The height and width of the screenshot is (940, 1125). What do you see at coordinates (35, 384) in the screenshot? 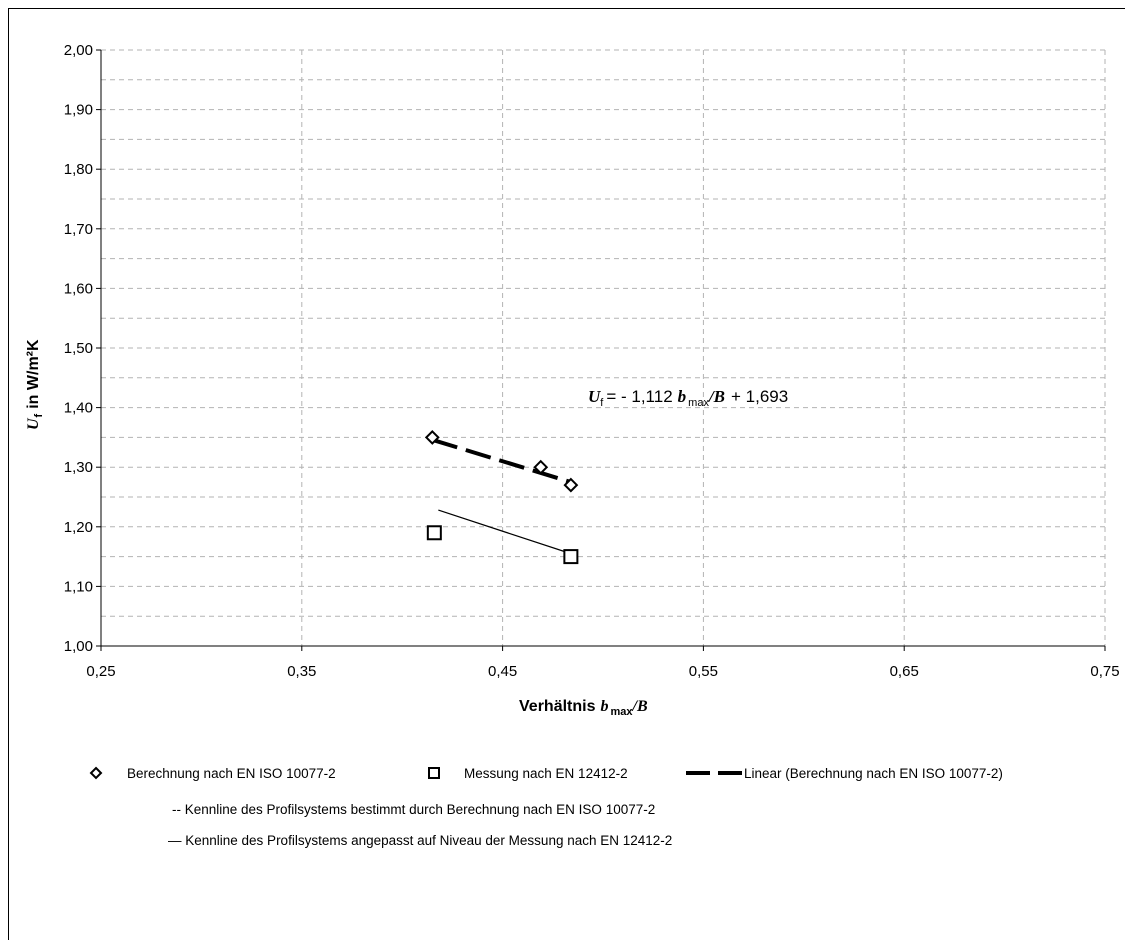
I see `y-axis-title: Ufin W/m²K` at bounding box center [35, 384].